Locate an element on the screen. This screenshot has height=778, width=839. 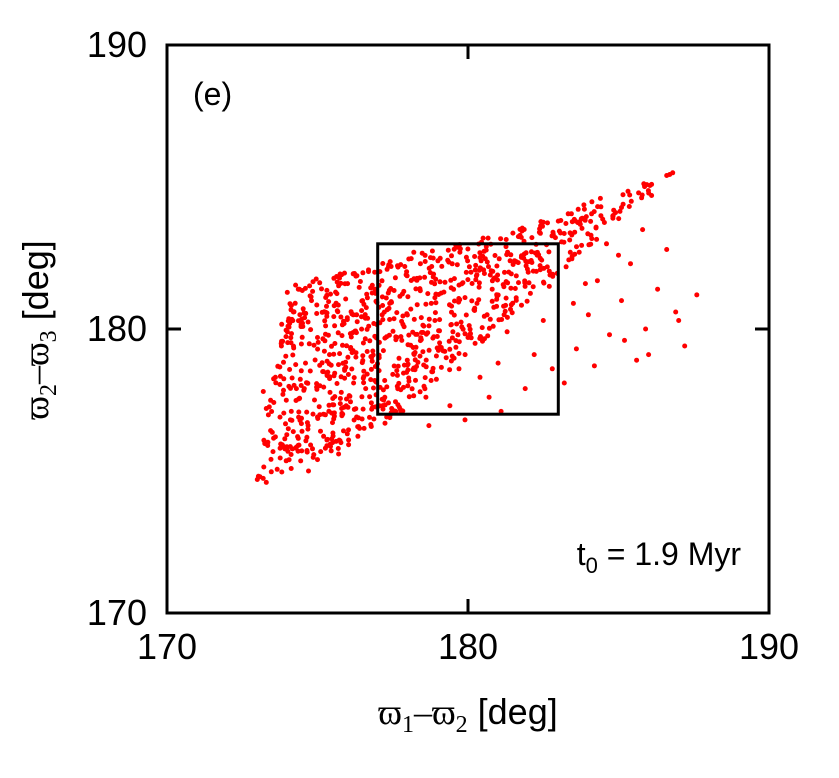
ylabel-unit: [deg] is located at coordinates (35, 285).